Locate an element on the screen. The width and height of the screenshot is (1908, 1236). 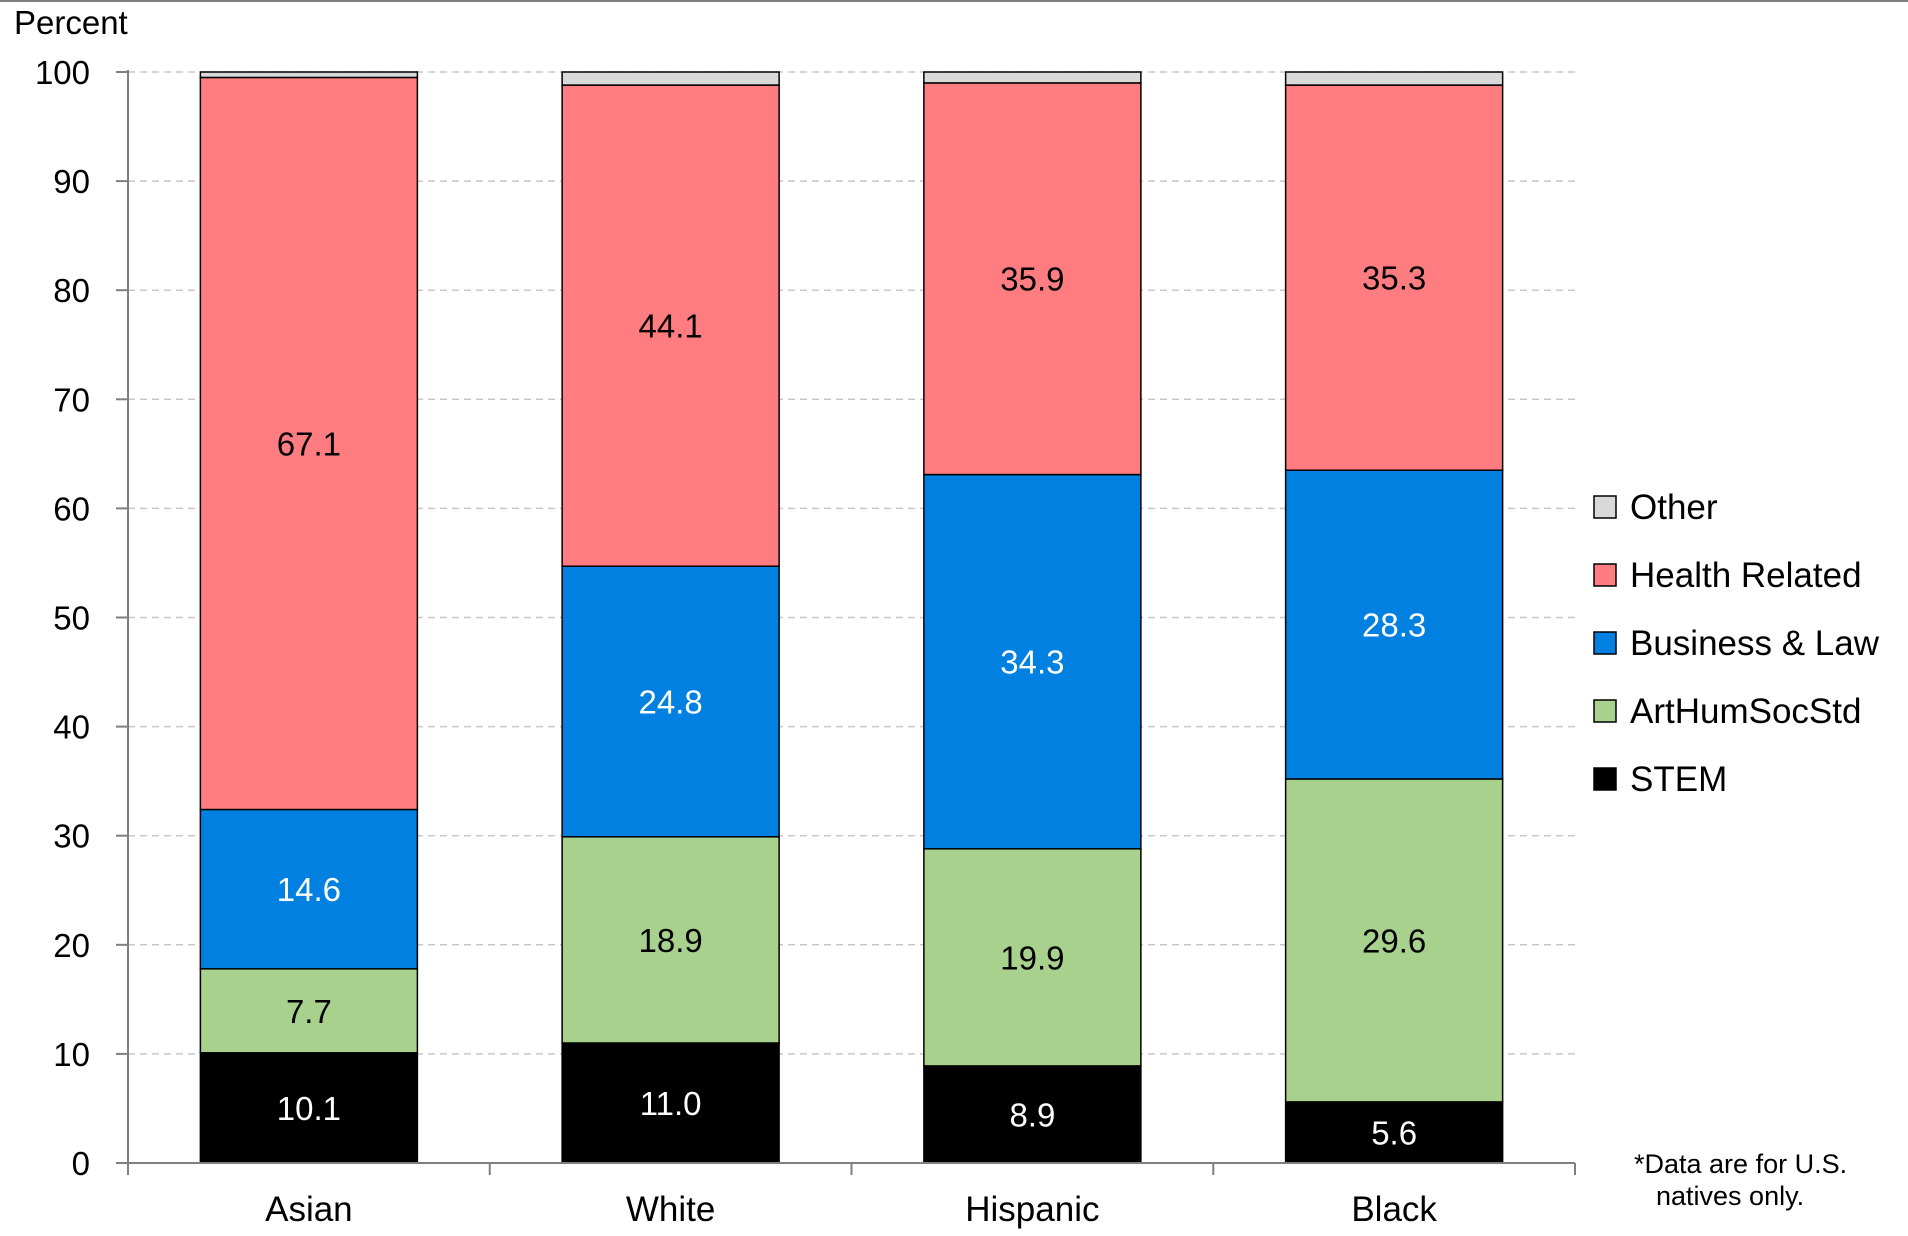
legend-label: Other is located at coordinates (1674, 507).